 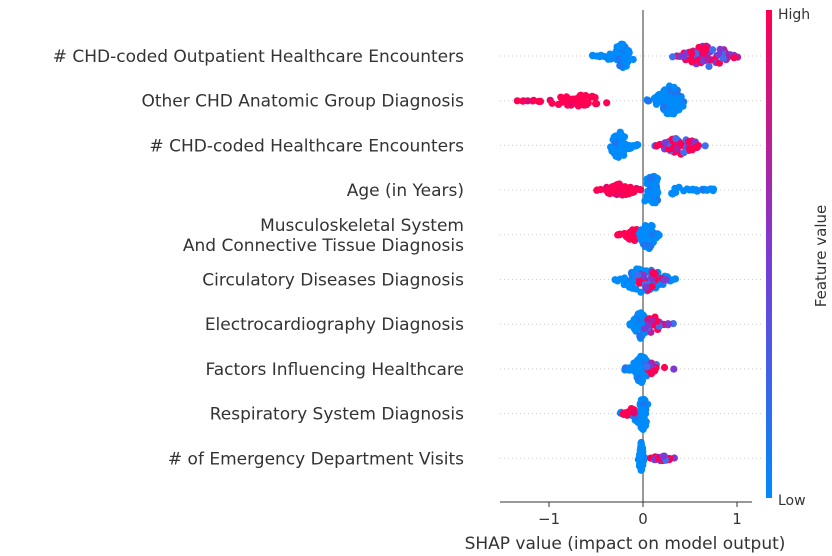 I want to click on x-tick-label: 0, so click(x=643, y=519).